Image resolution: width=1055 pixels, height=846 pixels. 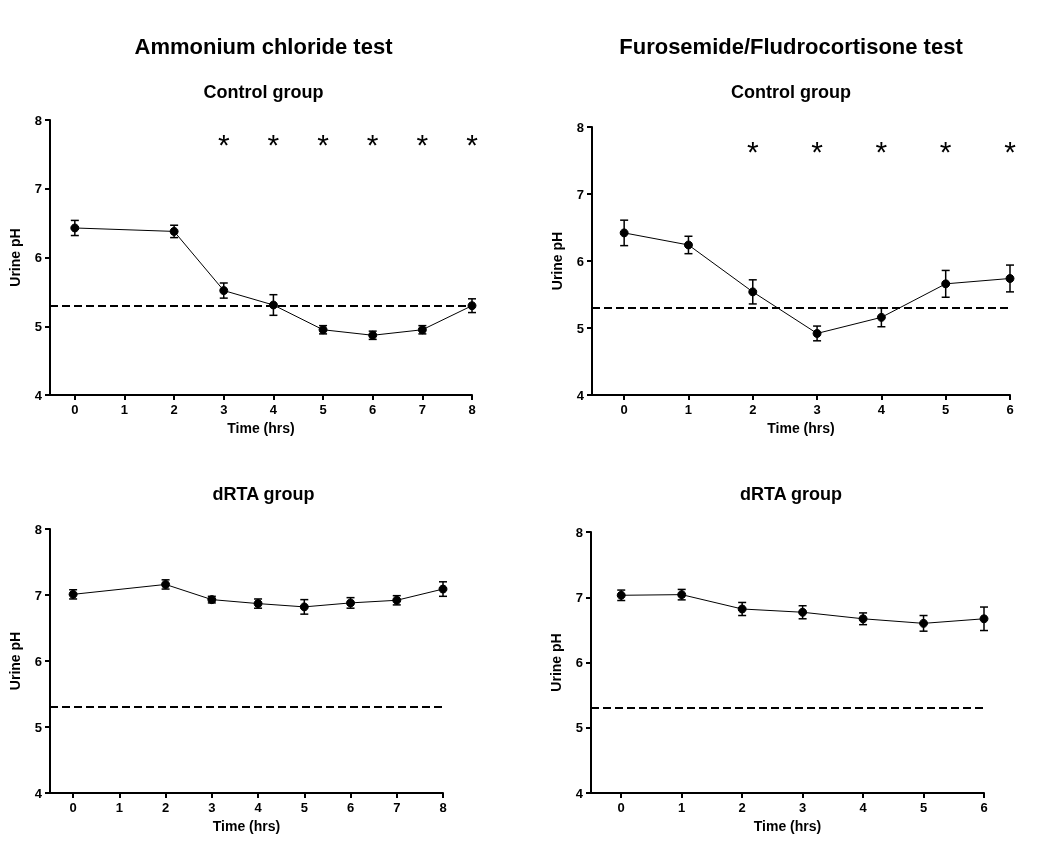 What do you see at coordinates (791, 46) in the screenshot?
I see `chart-title: Furosemide/Fludrocortisone test` at bounding box center [791, 46].